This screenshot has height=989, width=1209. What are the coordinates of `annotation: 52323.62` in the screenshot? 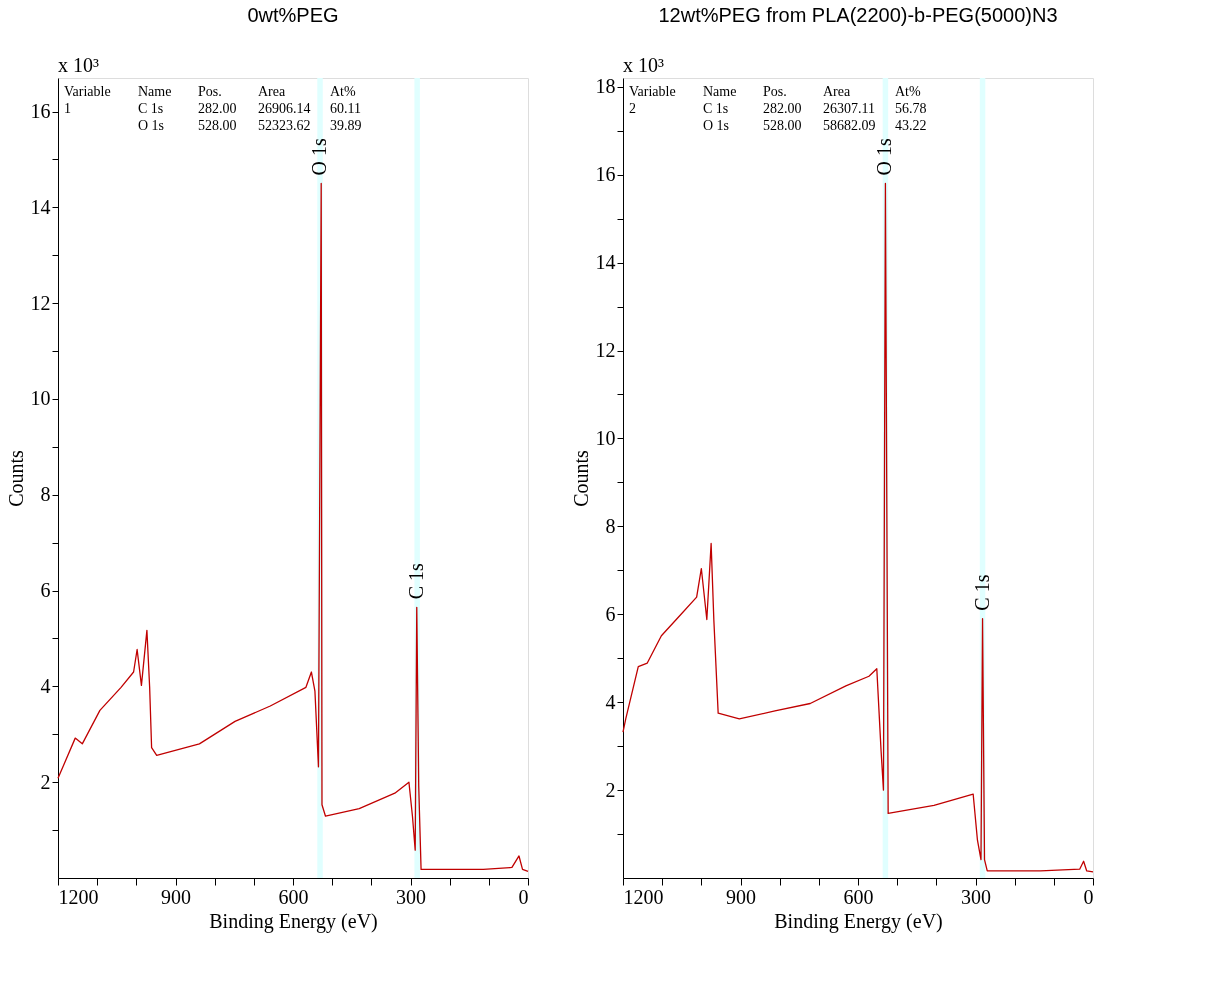 It's located at (284, 125).